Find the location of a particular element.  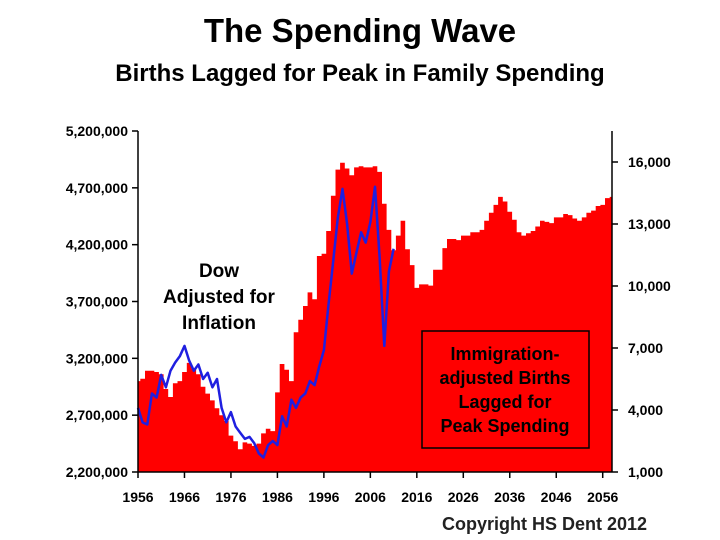

births-annotation-line: Peak Spending is located at coordinates (504, 426).